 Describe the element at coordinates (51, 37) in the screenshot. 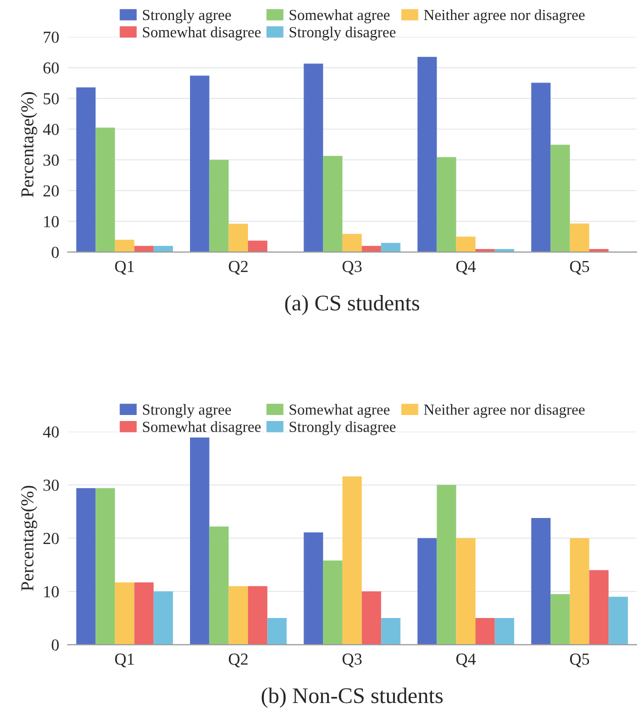

I see `y-tick-label: 70` at that location.